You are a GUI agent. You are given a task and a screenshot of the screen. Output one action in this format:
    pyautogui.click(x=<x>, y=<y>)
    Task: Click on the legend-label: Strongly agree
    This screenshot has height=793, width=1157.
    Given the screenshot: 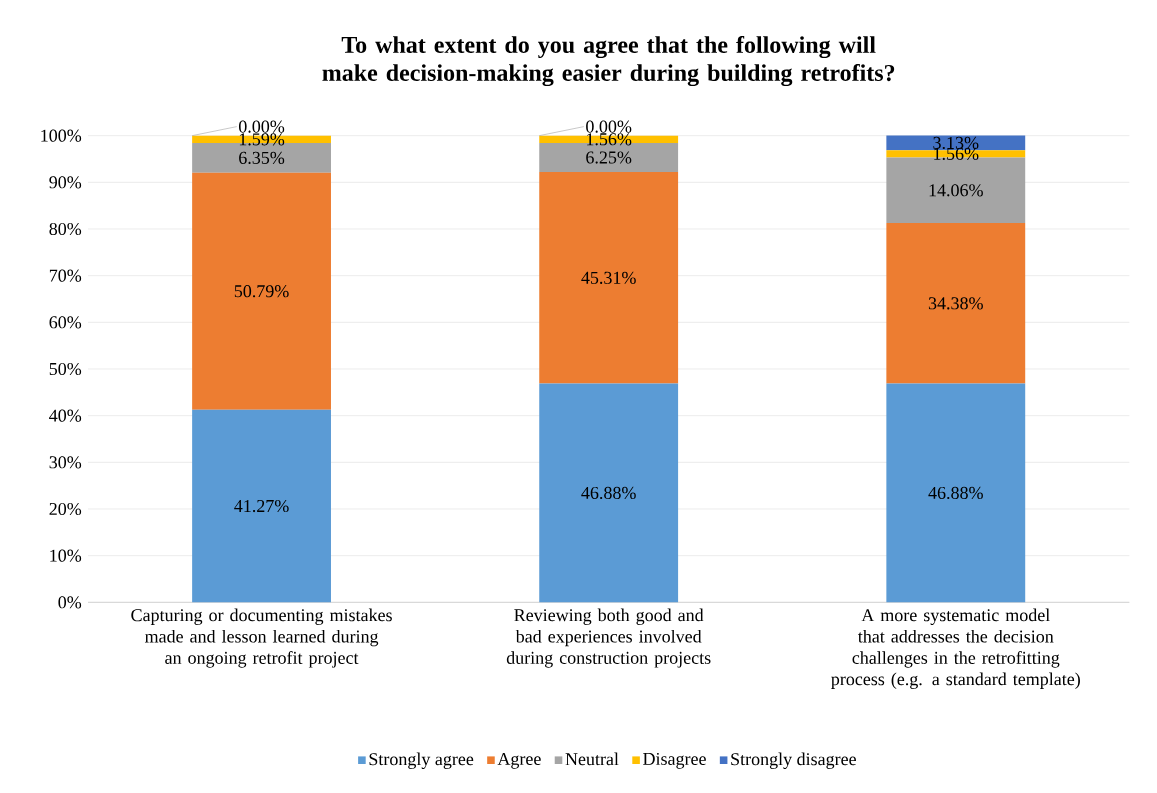 What is the action you would take?
    pyautogui.click(x=421, y=760)
    